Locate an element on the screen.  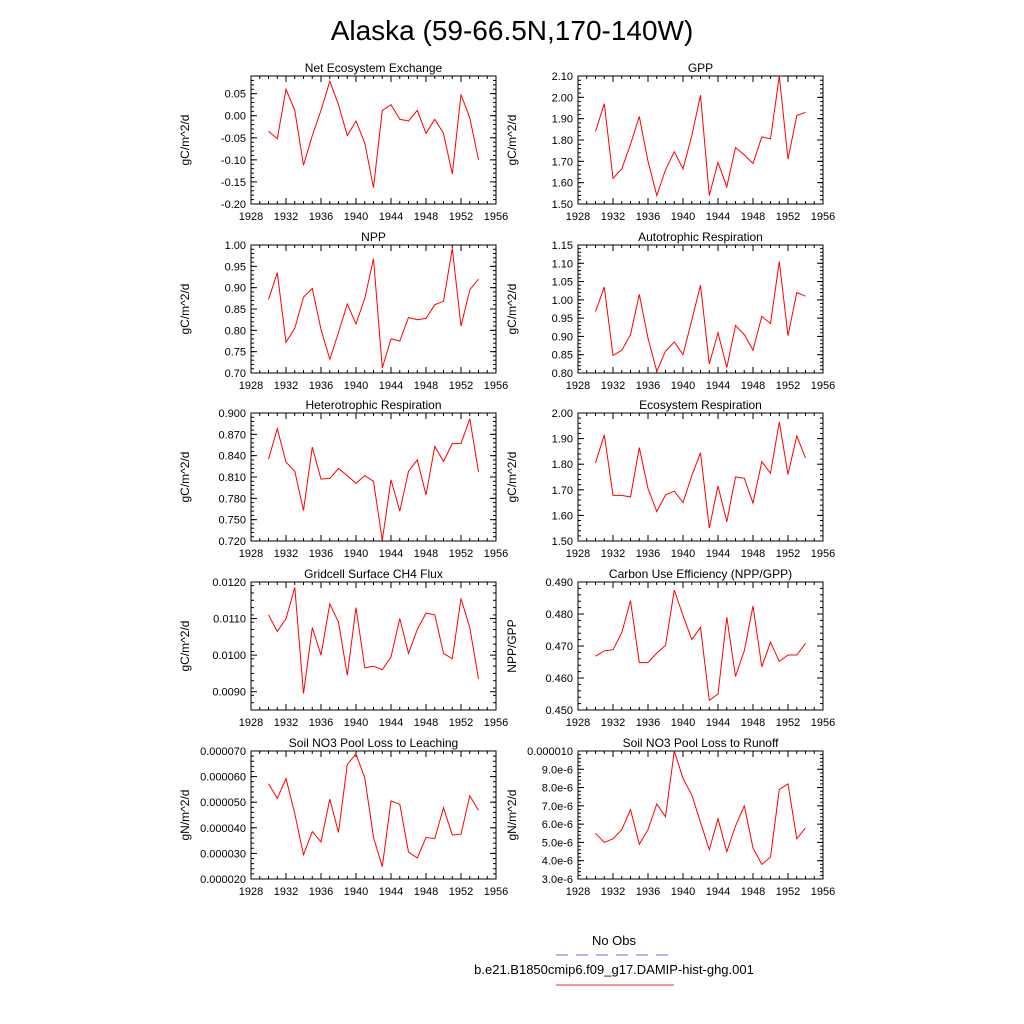
x-tick-label-npp: 1948 is located at coordinates (426, 386).